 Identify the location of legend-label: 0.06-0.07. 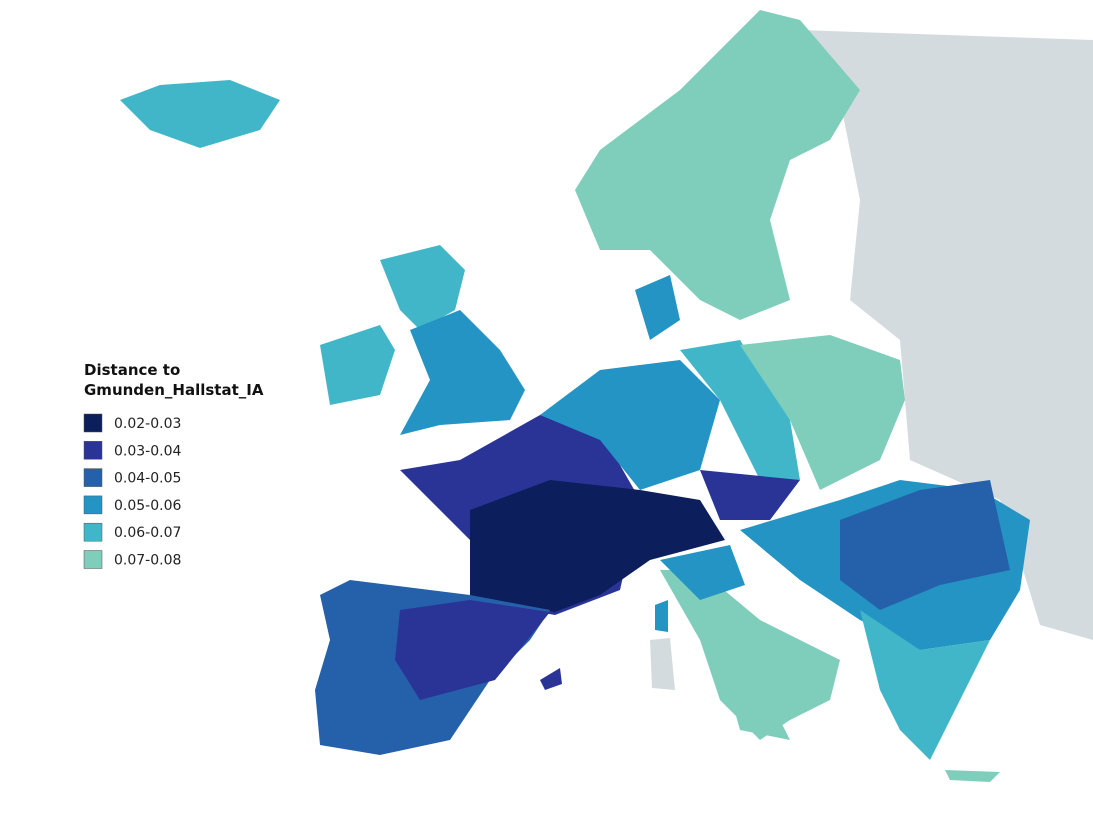
(147, 533).